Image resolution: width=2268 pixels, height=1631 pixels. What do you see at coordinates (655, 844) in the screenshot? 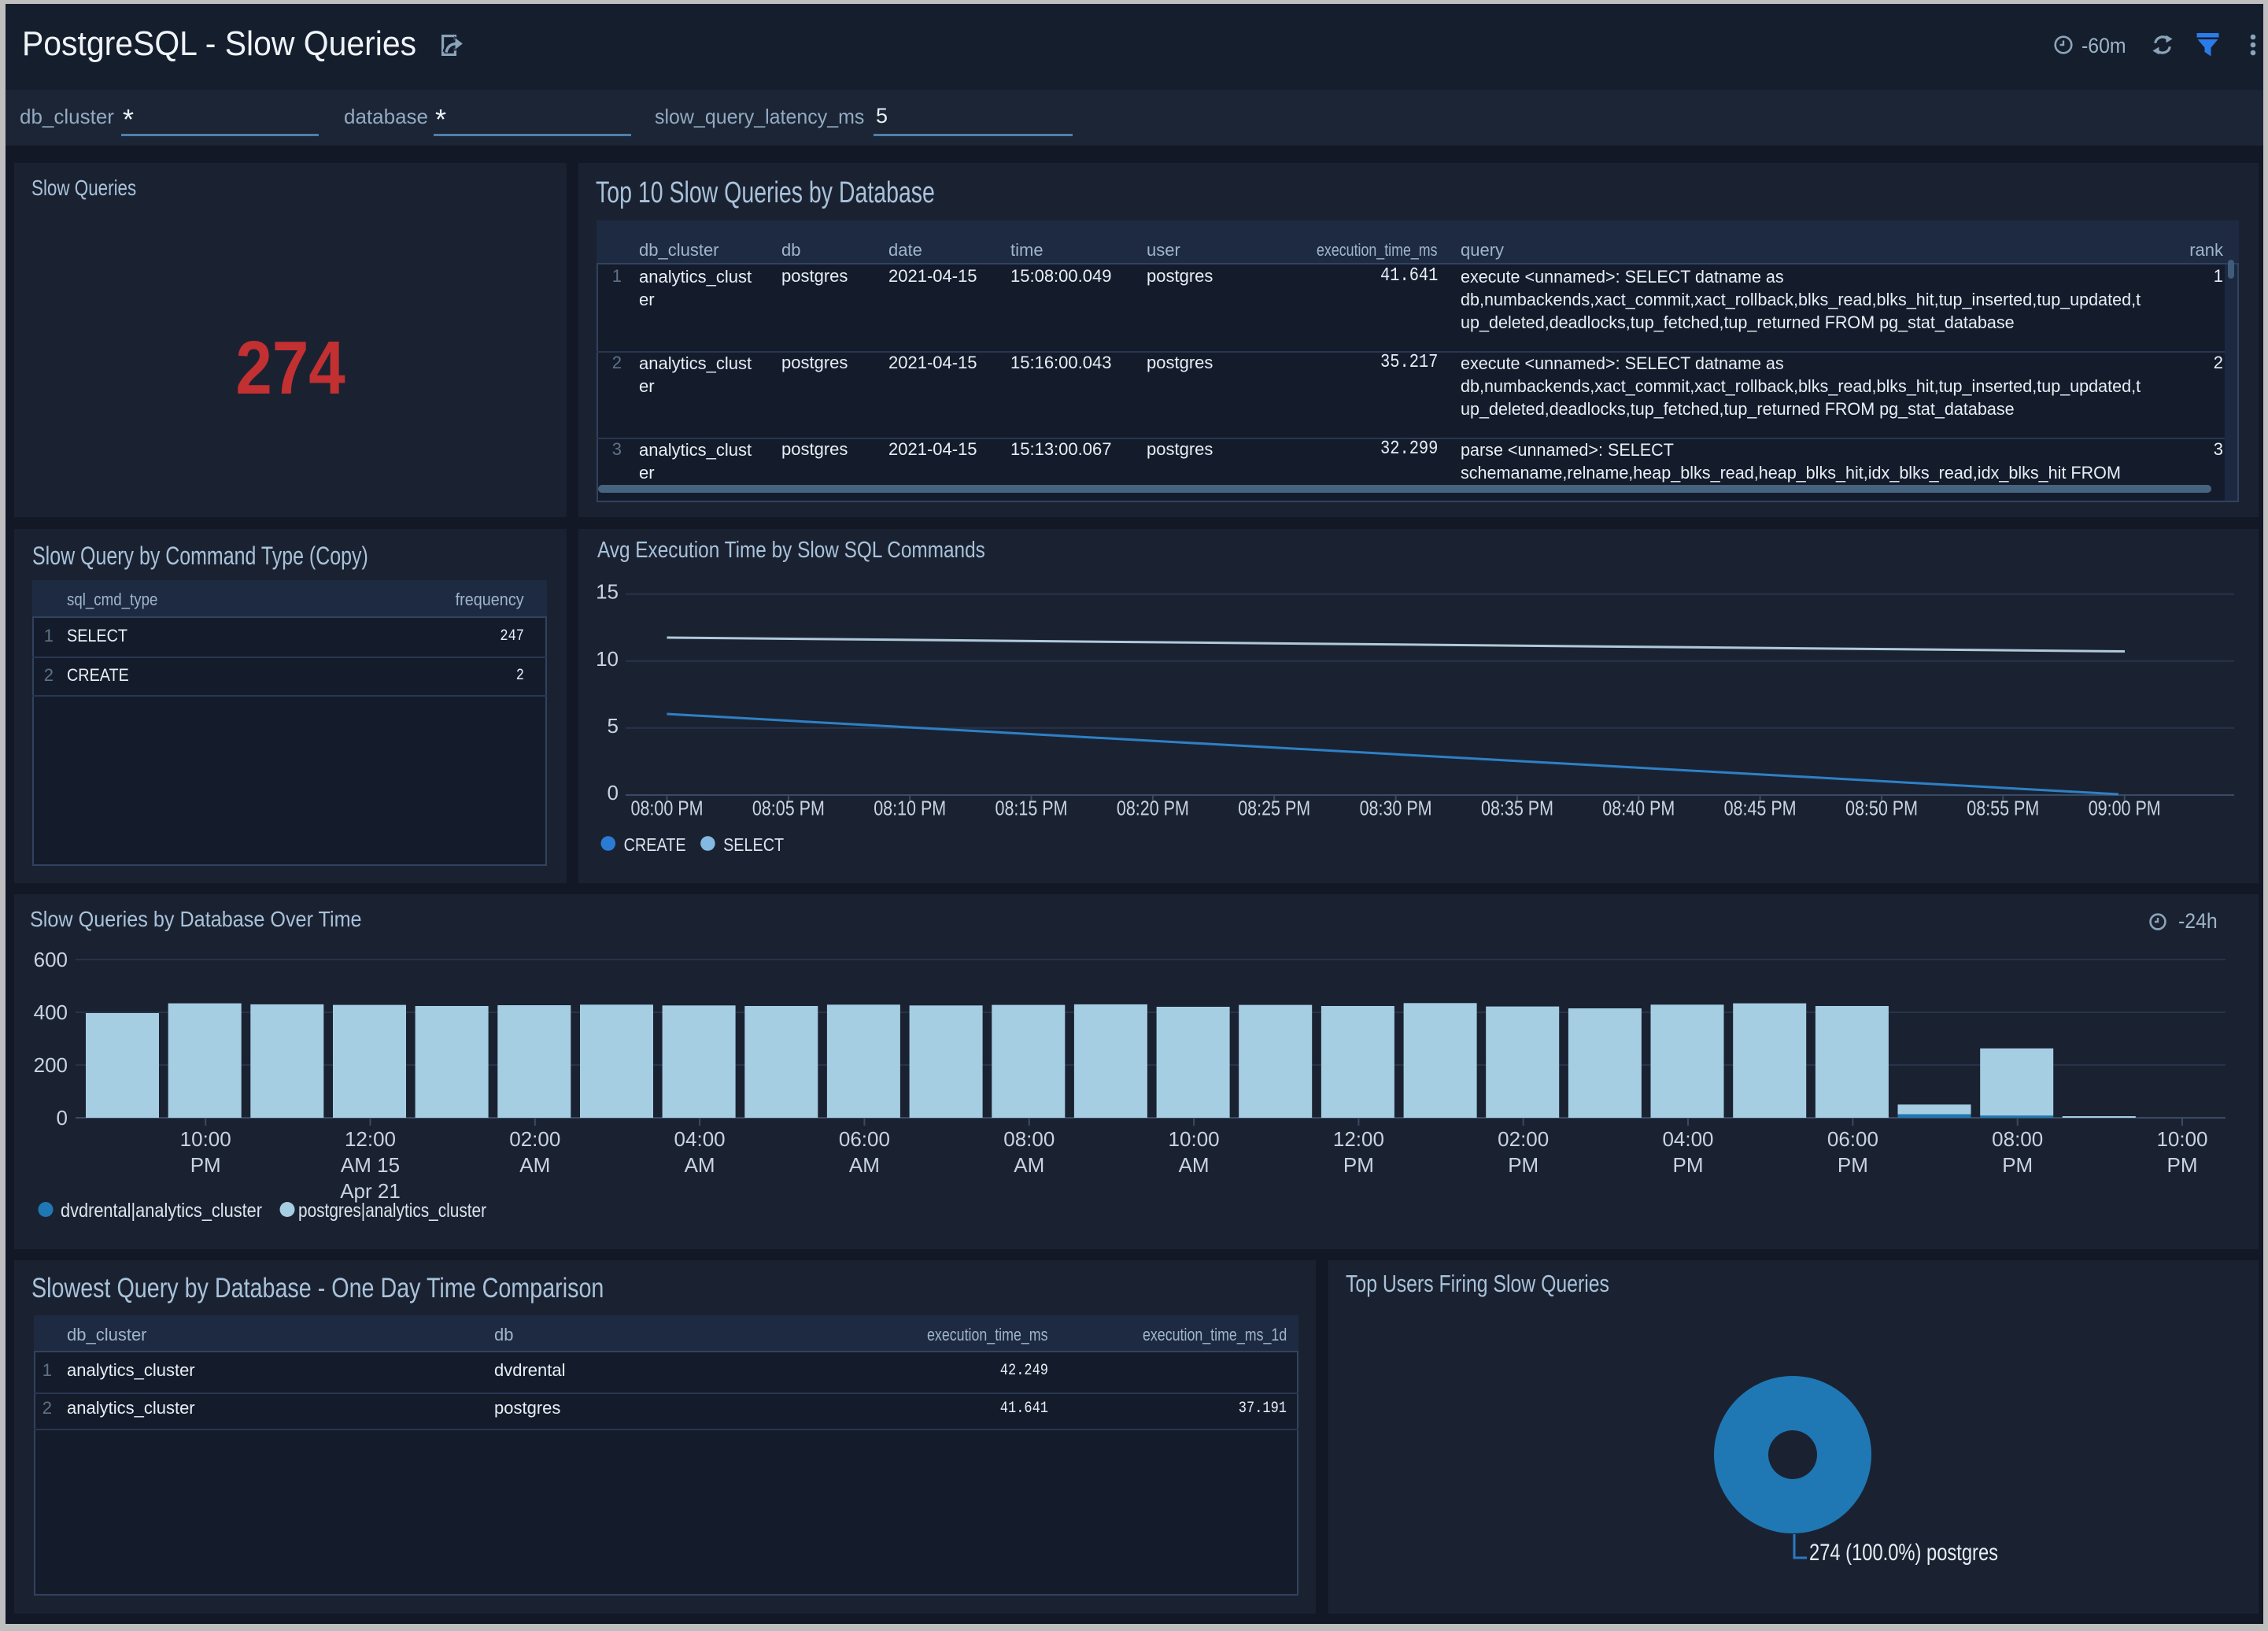
I see `svg-text: CREATE` at bounding box center [655, 844].